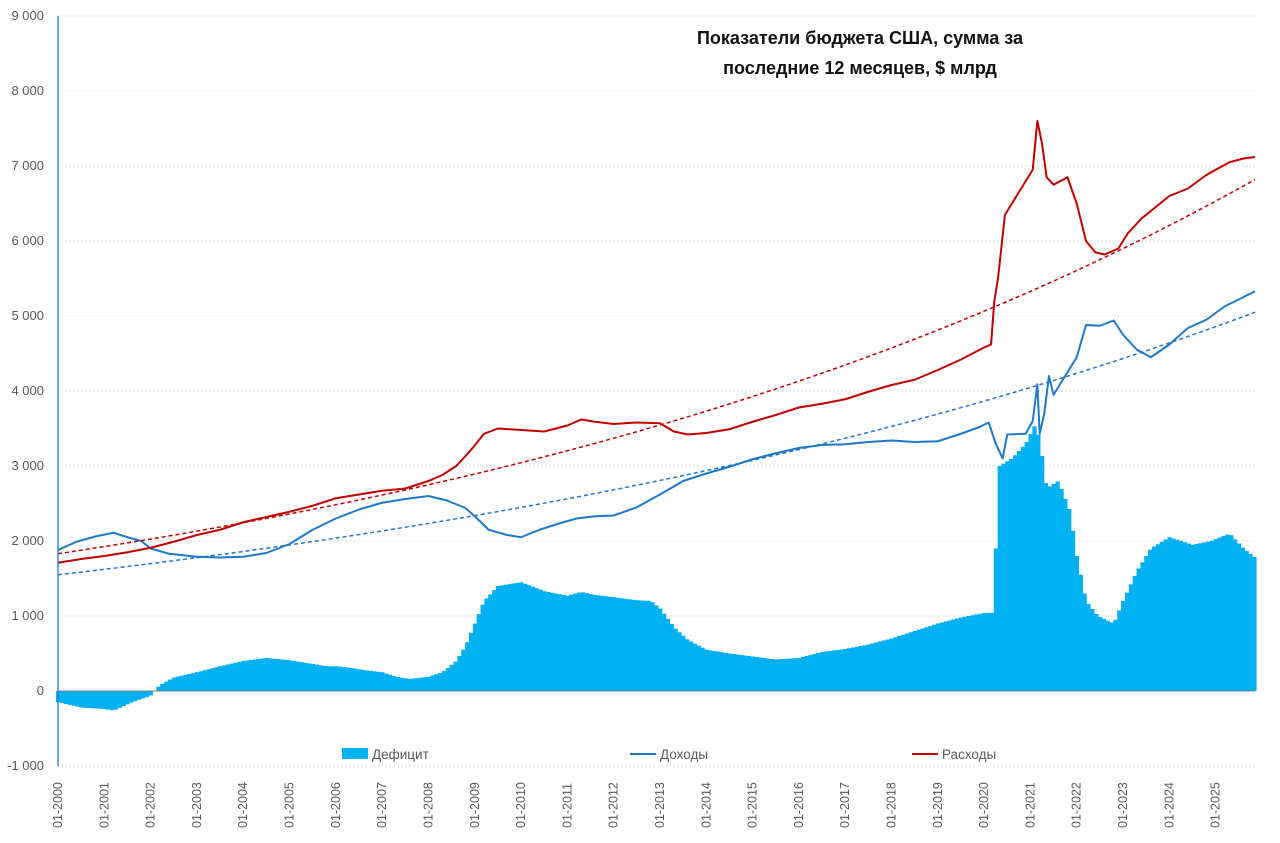  I want to click on legend-swatch, so click(355, 753).